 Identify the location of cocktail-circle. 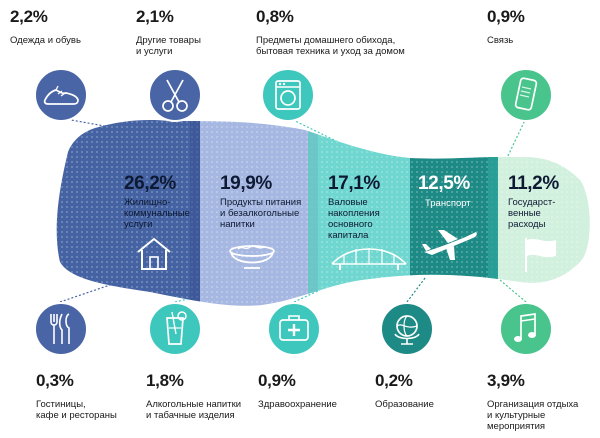
(175, 329).